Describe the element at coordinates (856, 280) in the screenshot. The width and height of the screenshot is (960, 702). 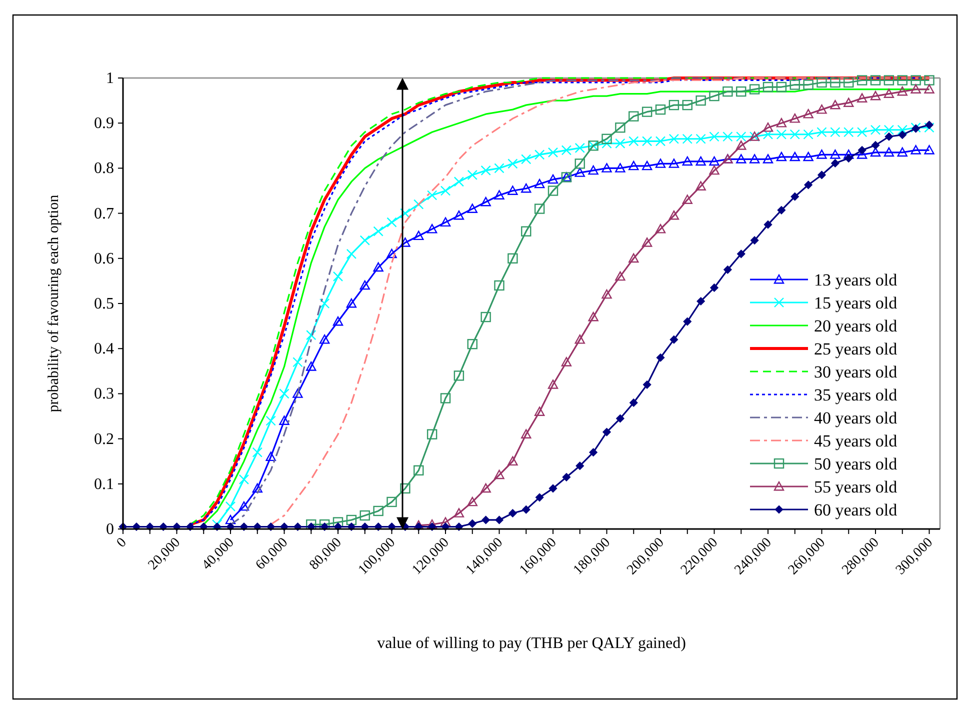
I see `legend-label: 13 years old` at that location.